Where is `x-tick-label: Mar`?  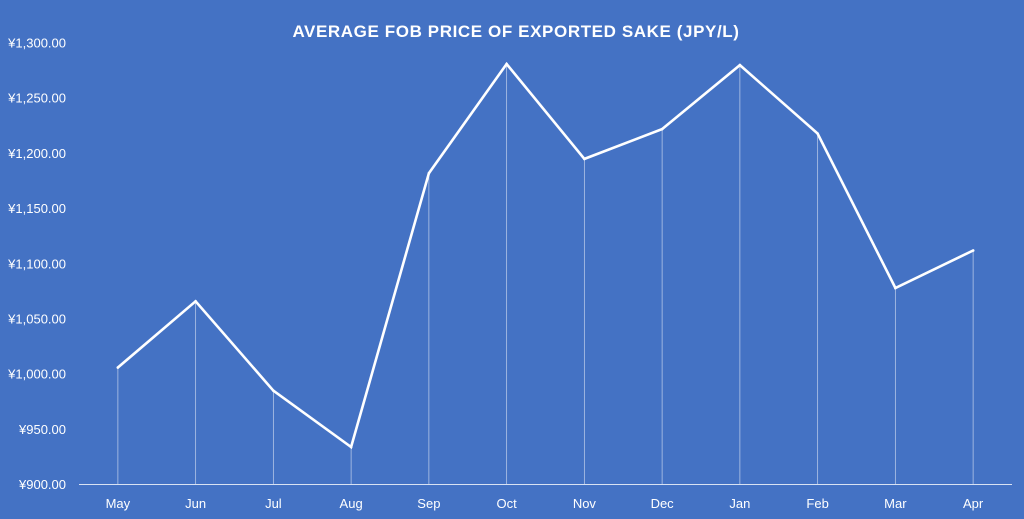 x-tick-label: Mar is located at coordinates (895, 503).